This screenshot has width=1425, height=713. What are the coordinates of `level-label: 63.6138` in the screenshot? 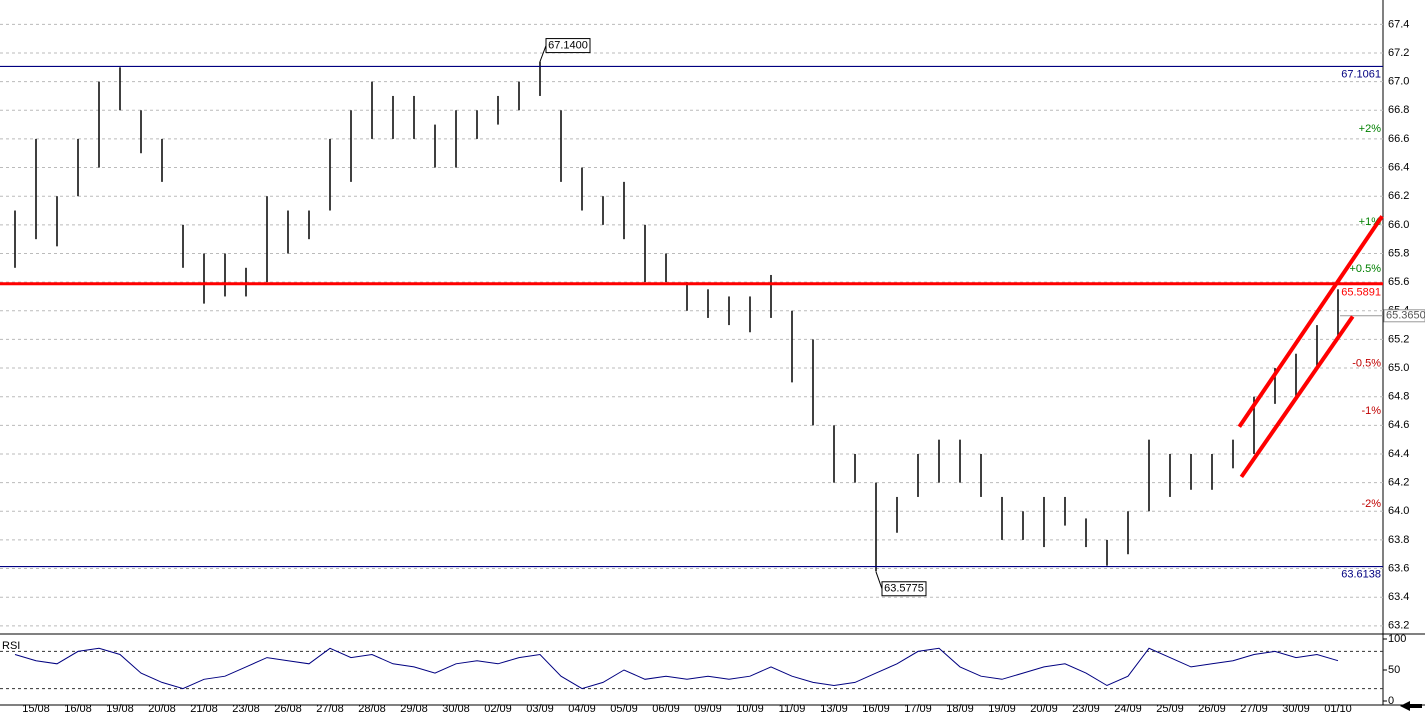 It's located at (1361, 574).